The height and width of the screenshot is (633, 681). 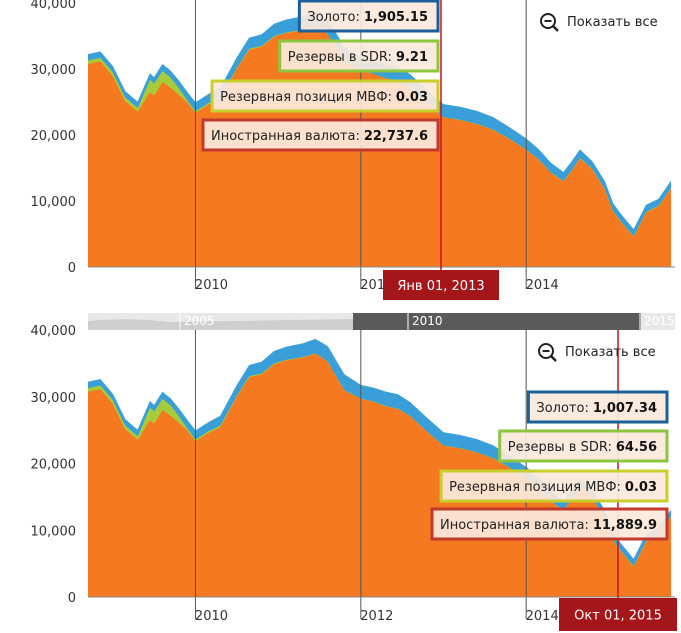 I want to click on tooltip-row-0: Золото: 1,905.15, so click(x=368, y=16).